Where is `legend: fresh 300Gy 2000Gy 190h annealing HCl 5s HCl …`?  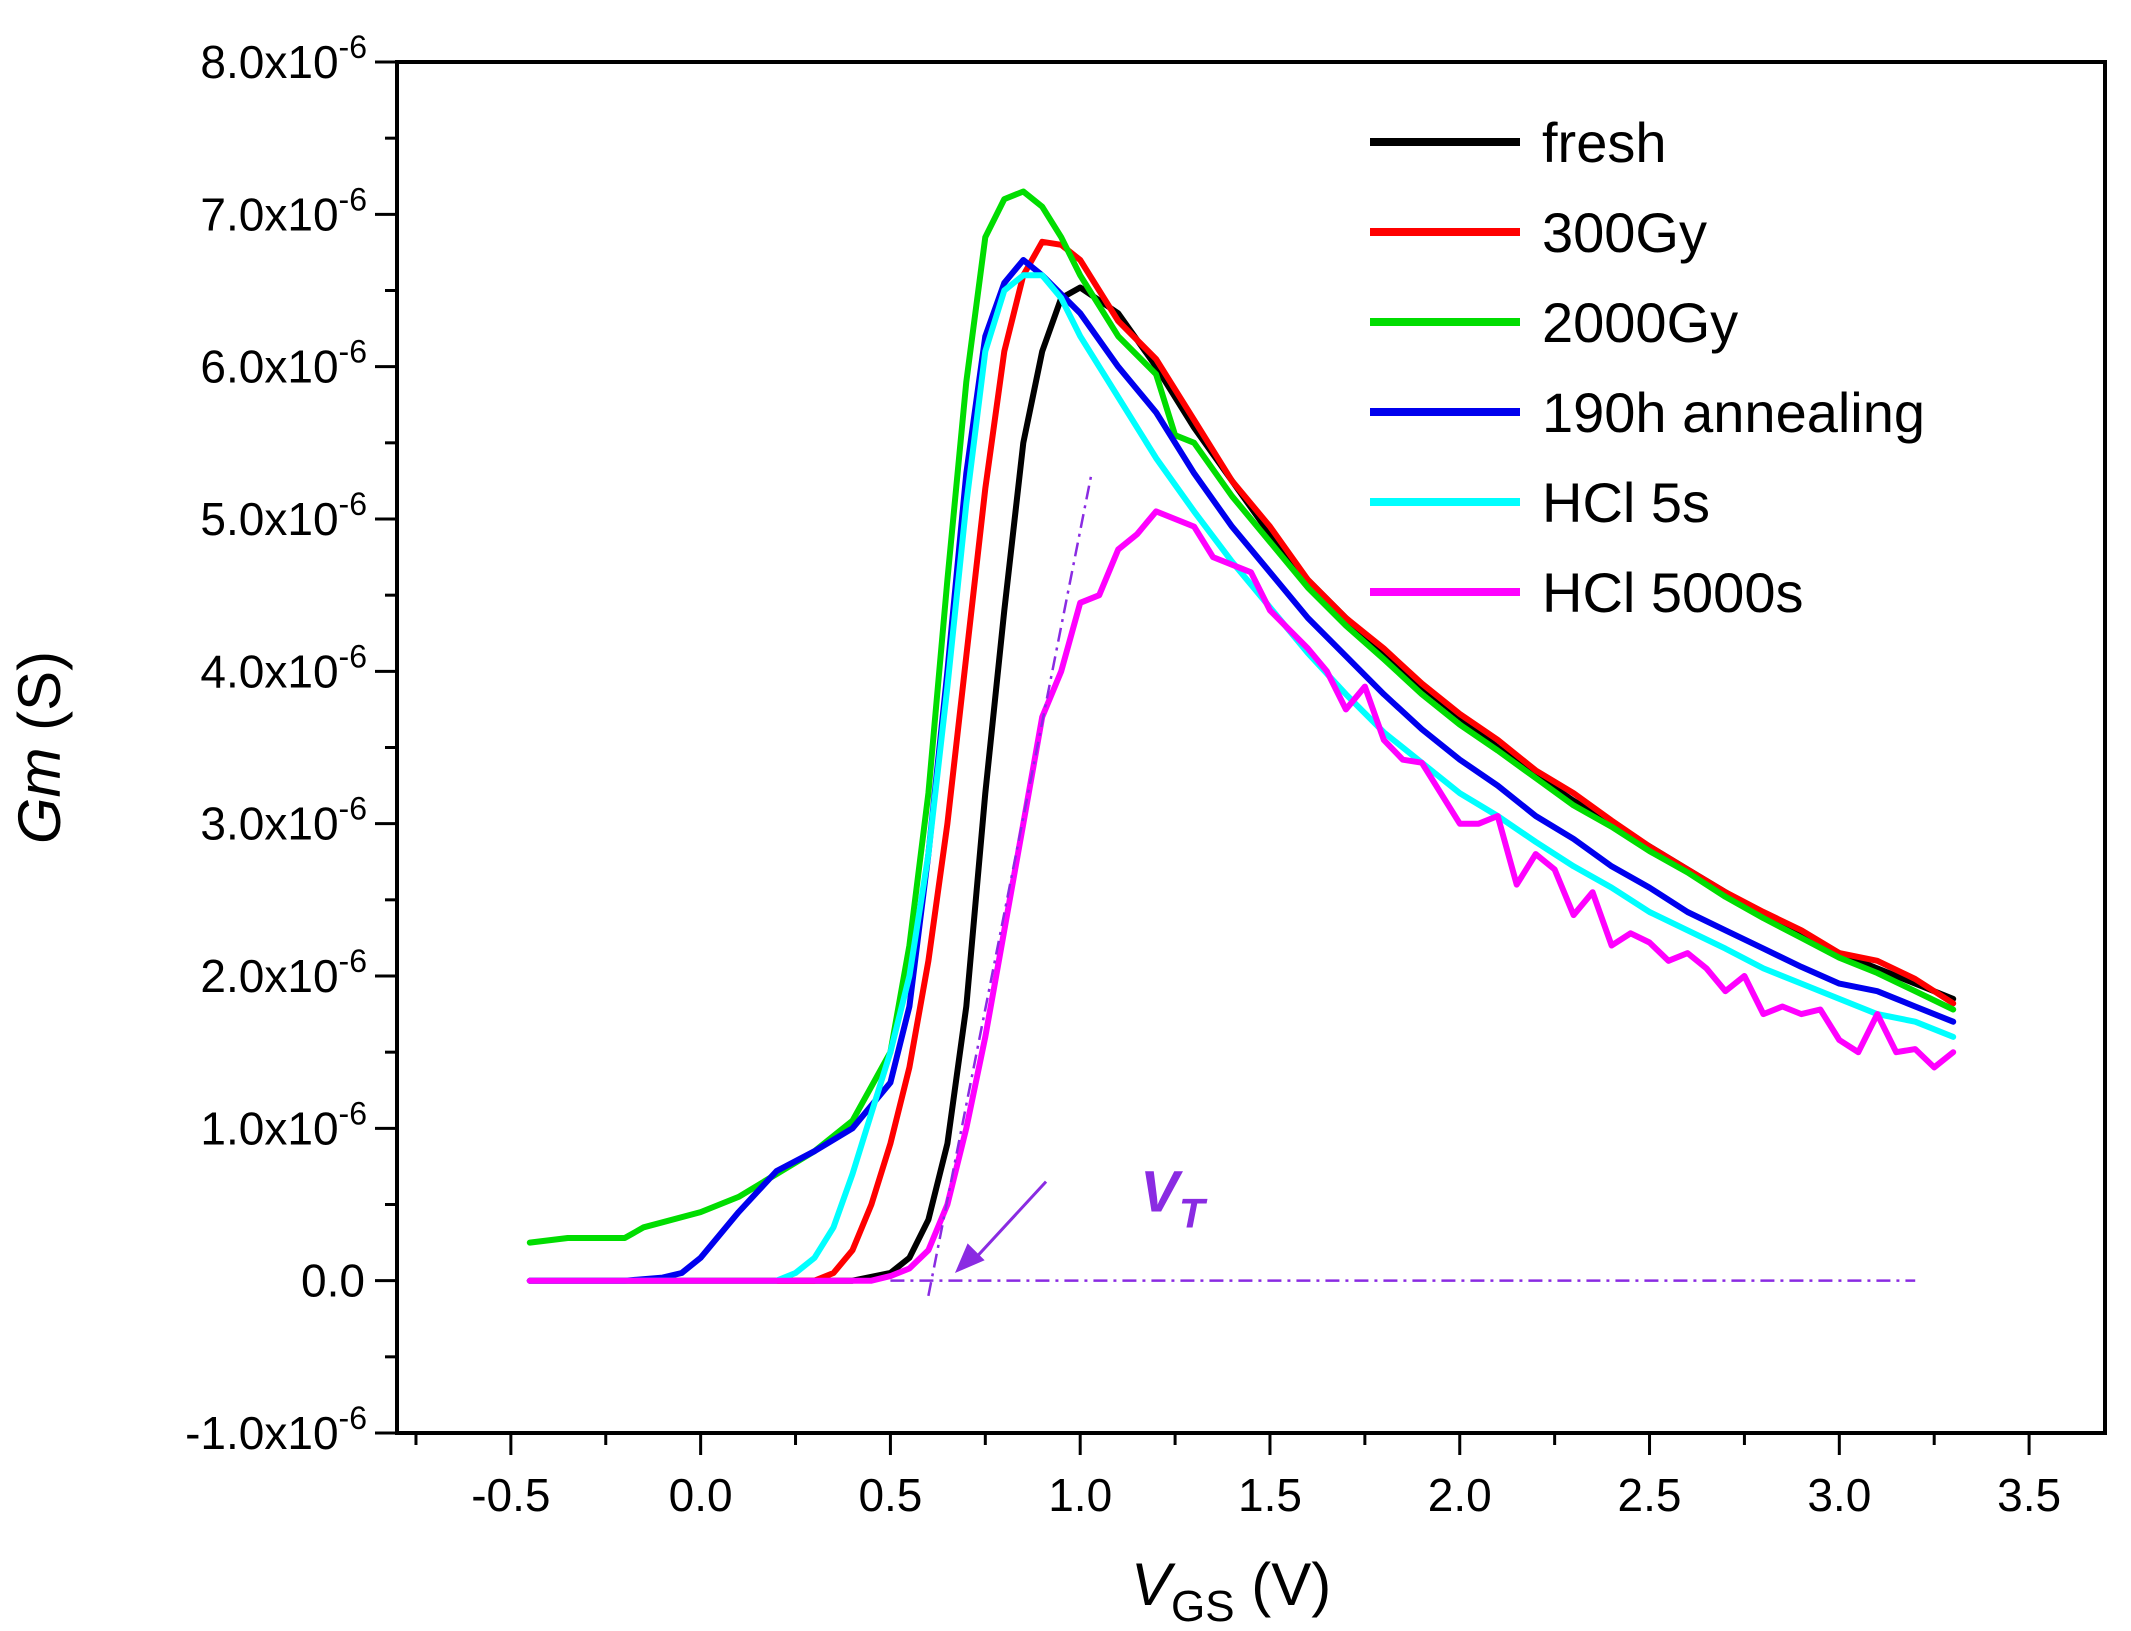 legend: fresh 300Gy 2000Gy 190h annealing HCl 5s HCl … is located at coordinates (1647, 367).